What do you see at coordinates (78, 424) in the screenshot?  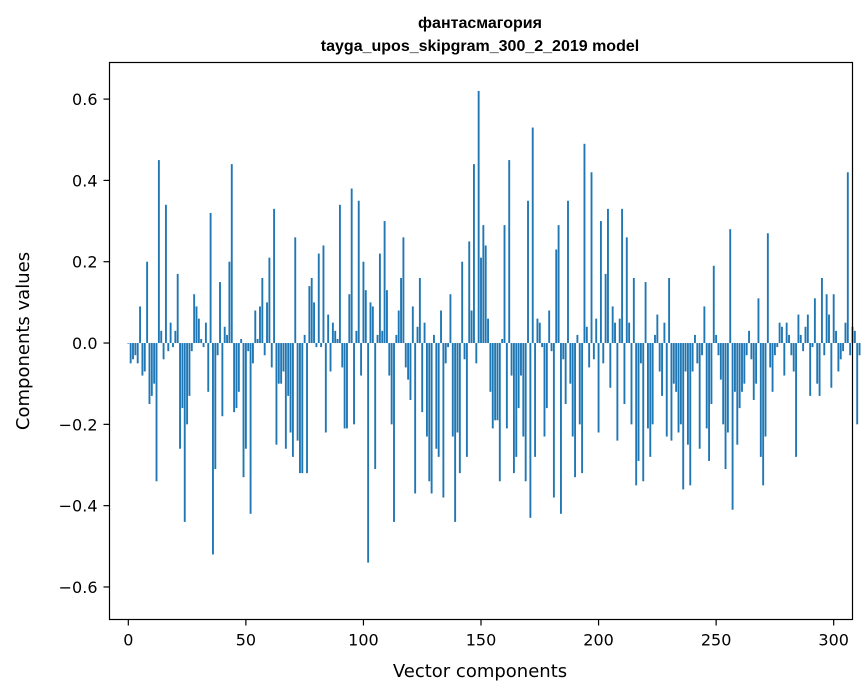 I see `y-tick-label: −0.2` at bounding box center [78, 424].